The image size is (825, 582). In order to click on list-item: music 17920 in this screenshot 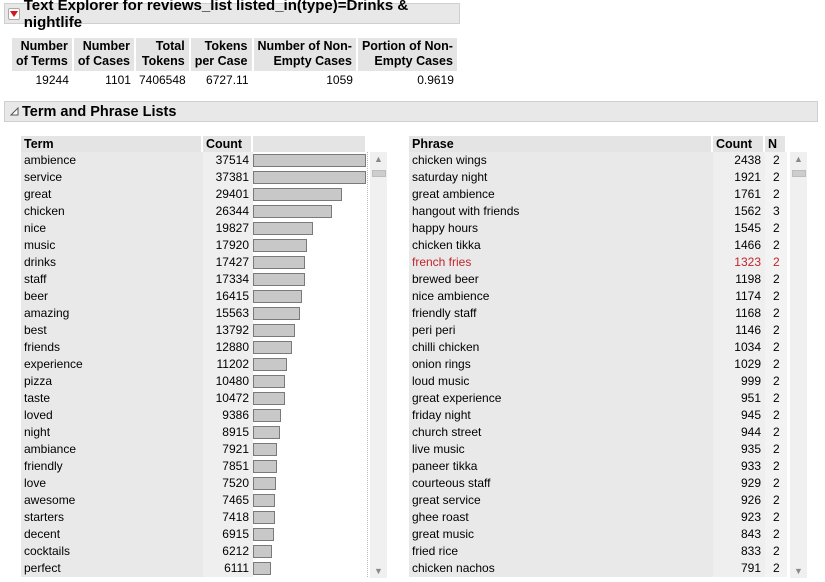, I will do `click(194, 245)`.